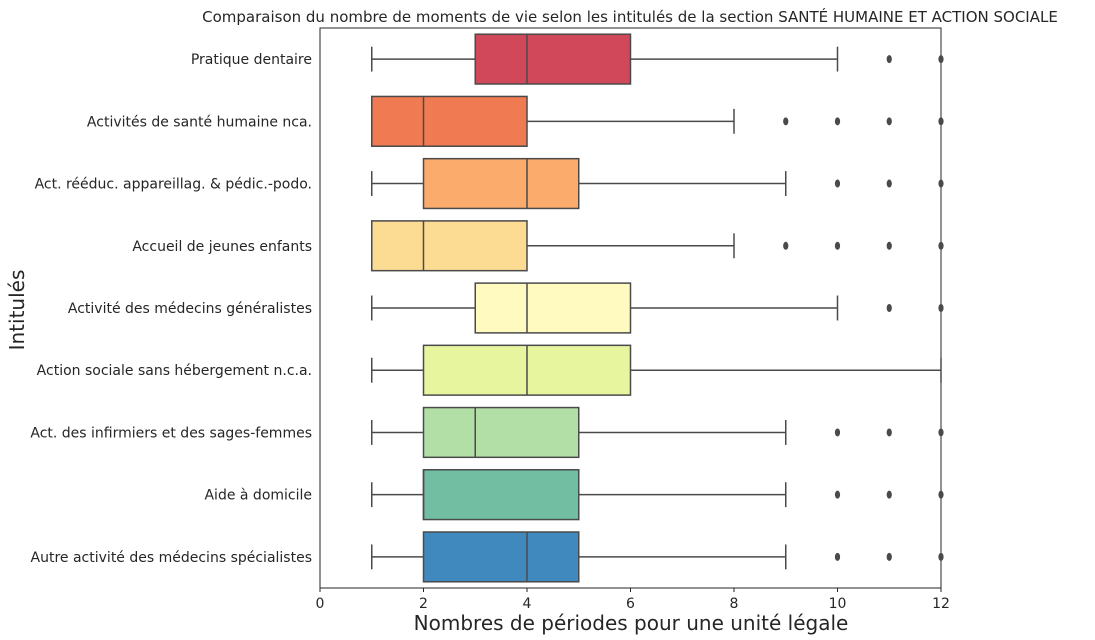 This screenshot has width=1095, height=640. What do you see at coordinates (17, 310) in the screenshot?
I see `y-axis-label: Intitulés` at bounding box center [17, 310].